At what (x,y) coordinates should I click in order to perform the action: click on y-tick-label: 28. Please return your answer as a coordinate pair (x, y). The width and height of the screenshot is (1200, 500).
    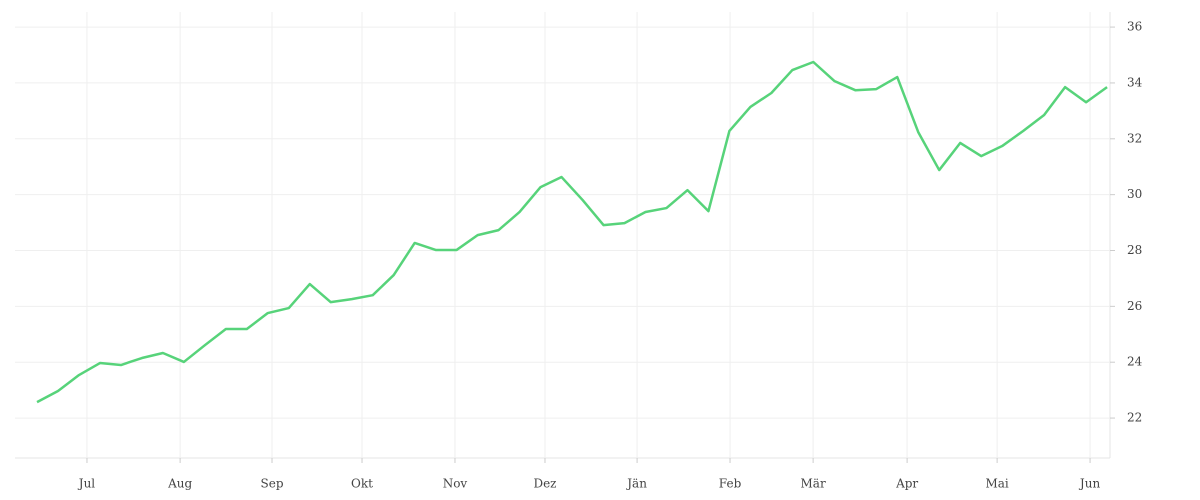
    Looking at the image, I should click on (1134, 250).